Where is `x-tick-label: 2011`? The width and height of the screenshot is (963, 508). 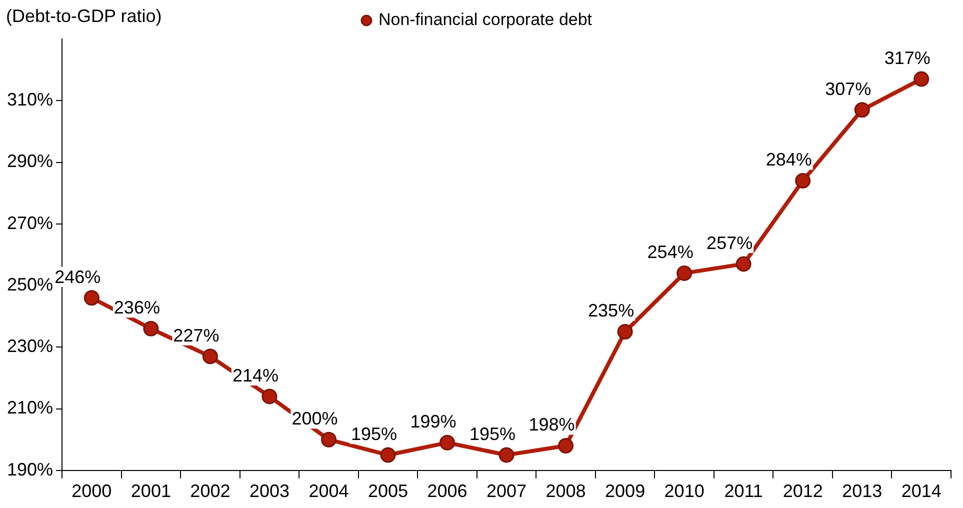
x-tick-label: 2011 is located at coordinates (743, 491).